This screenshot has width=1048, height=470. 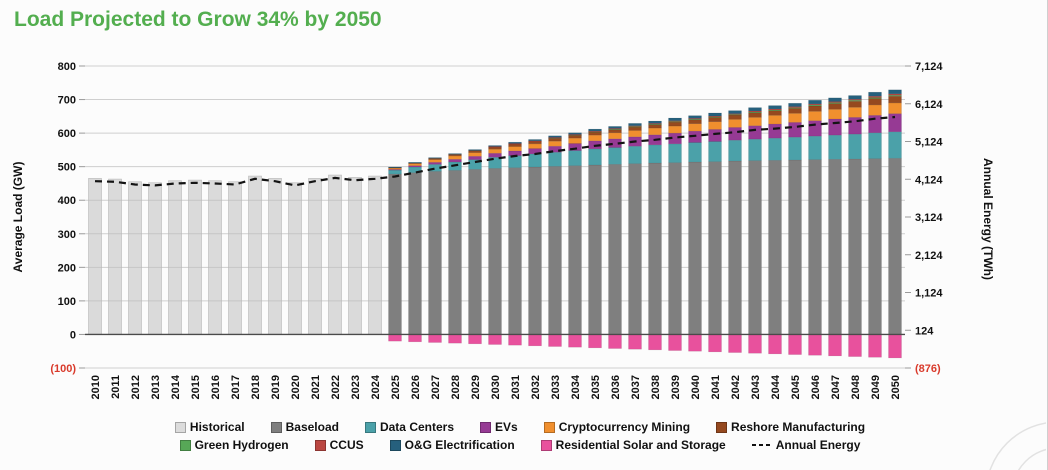 I want to click on legend-item-historical: Historical, so click(x=209, y=427).